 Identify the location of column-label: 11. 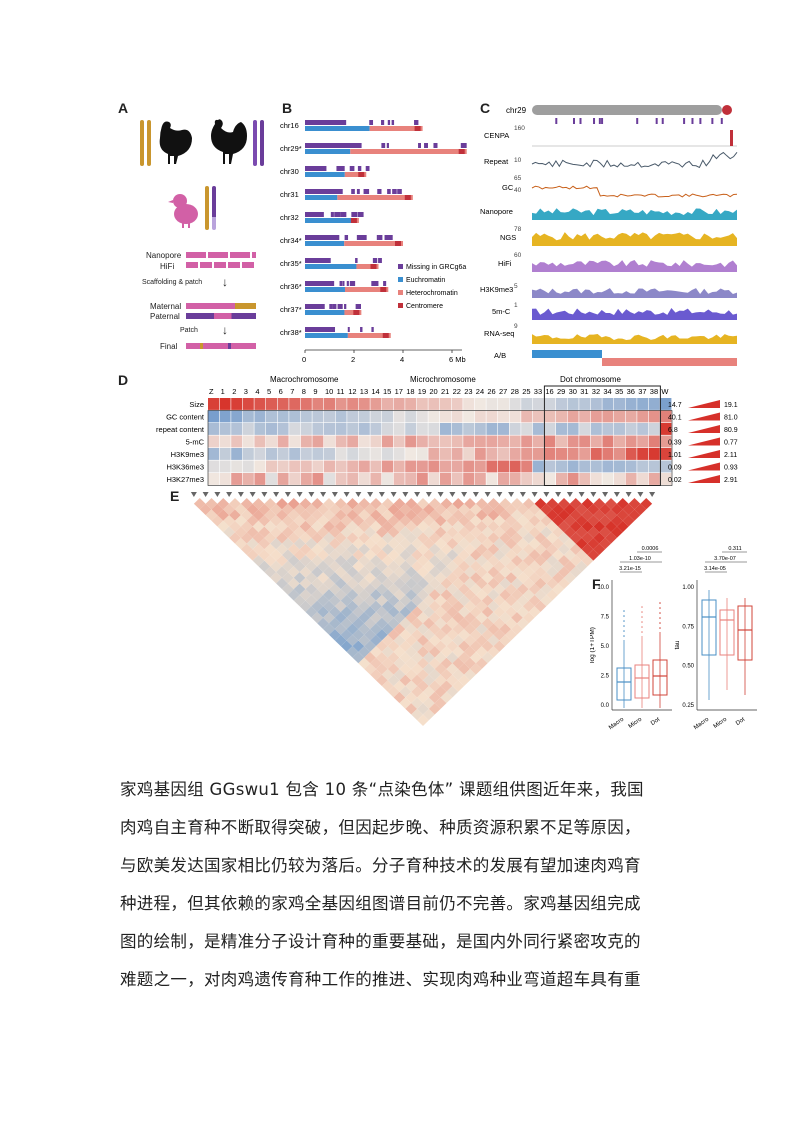
(341, 391).